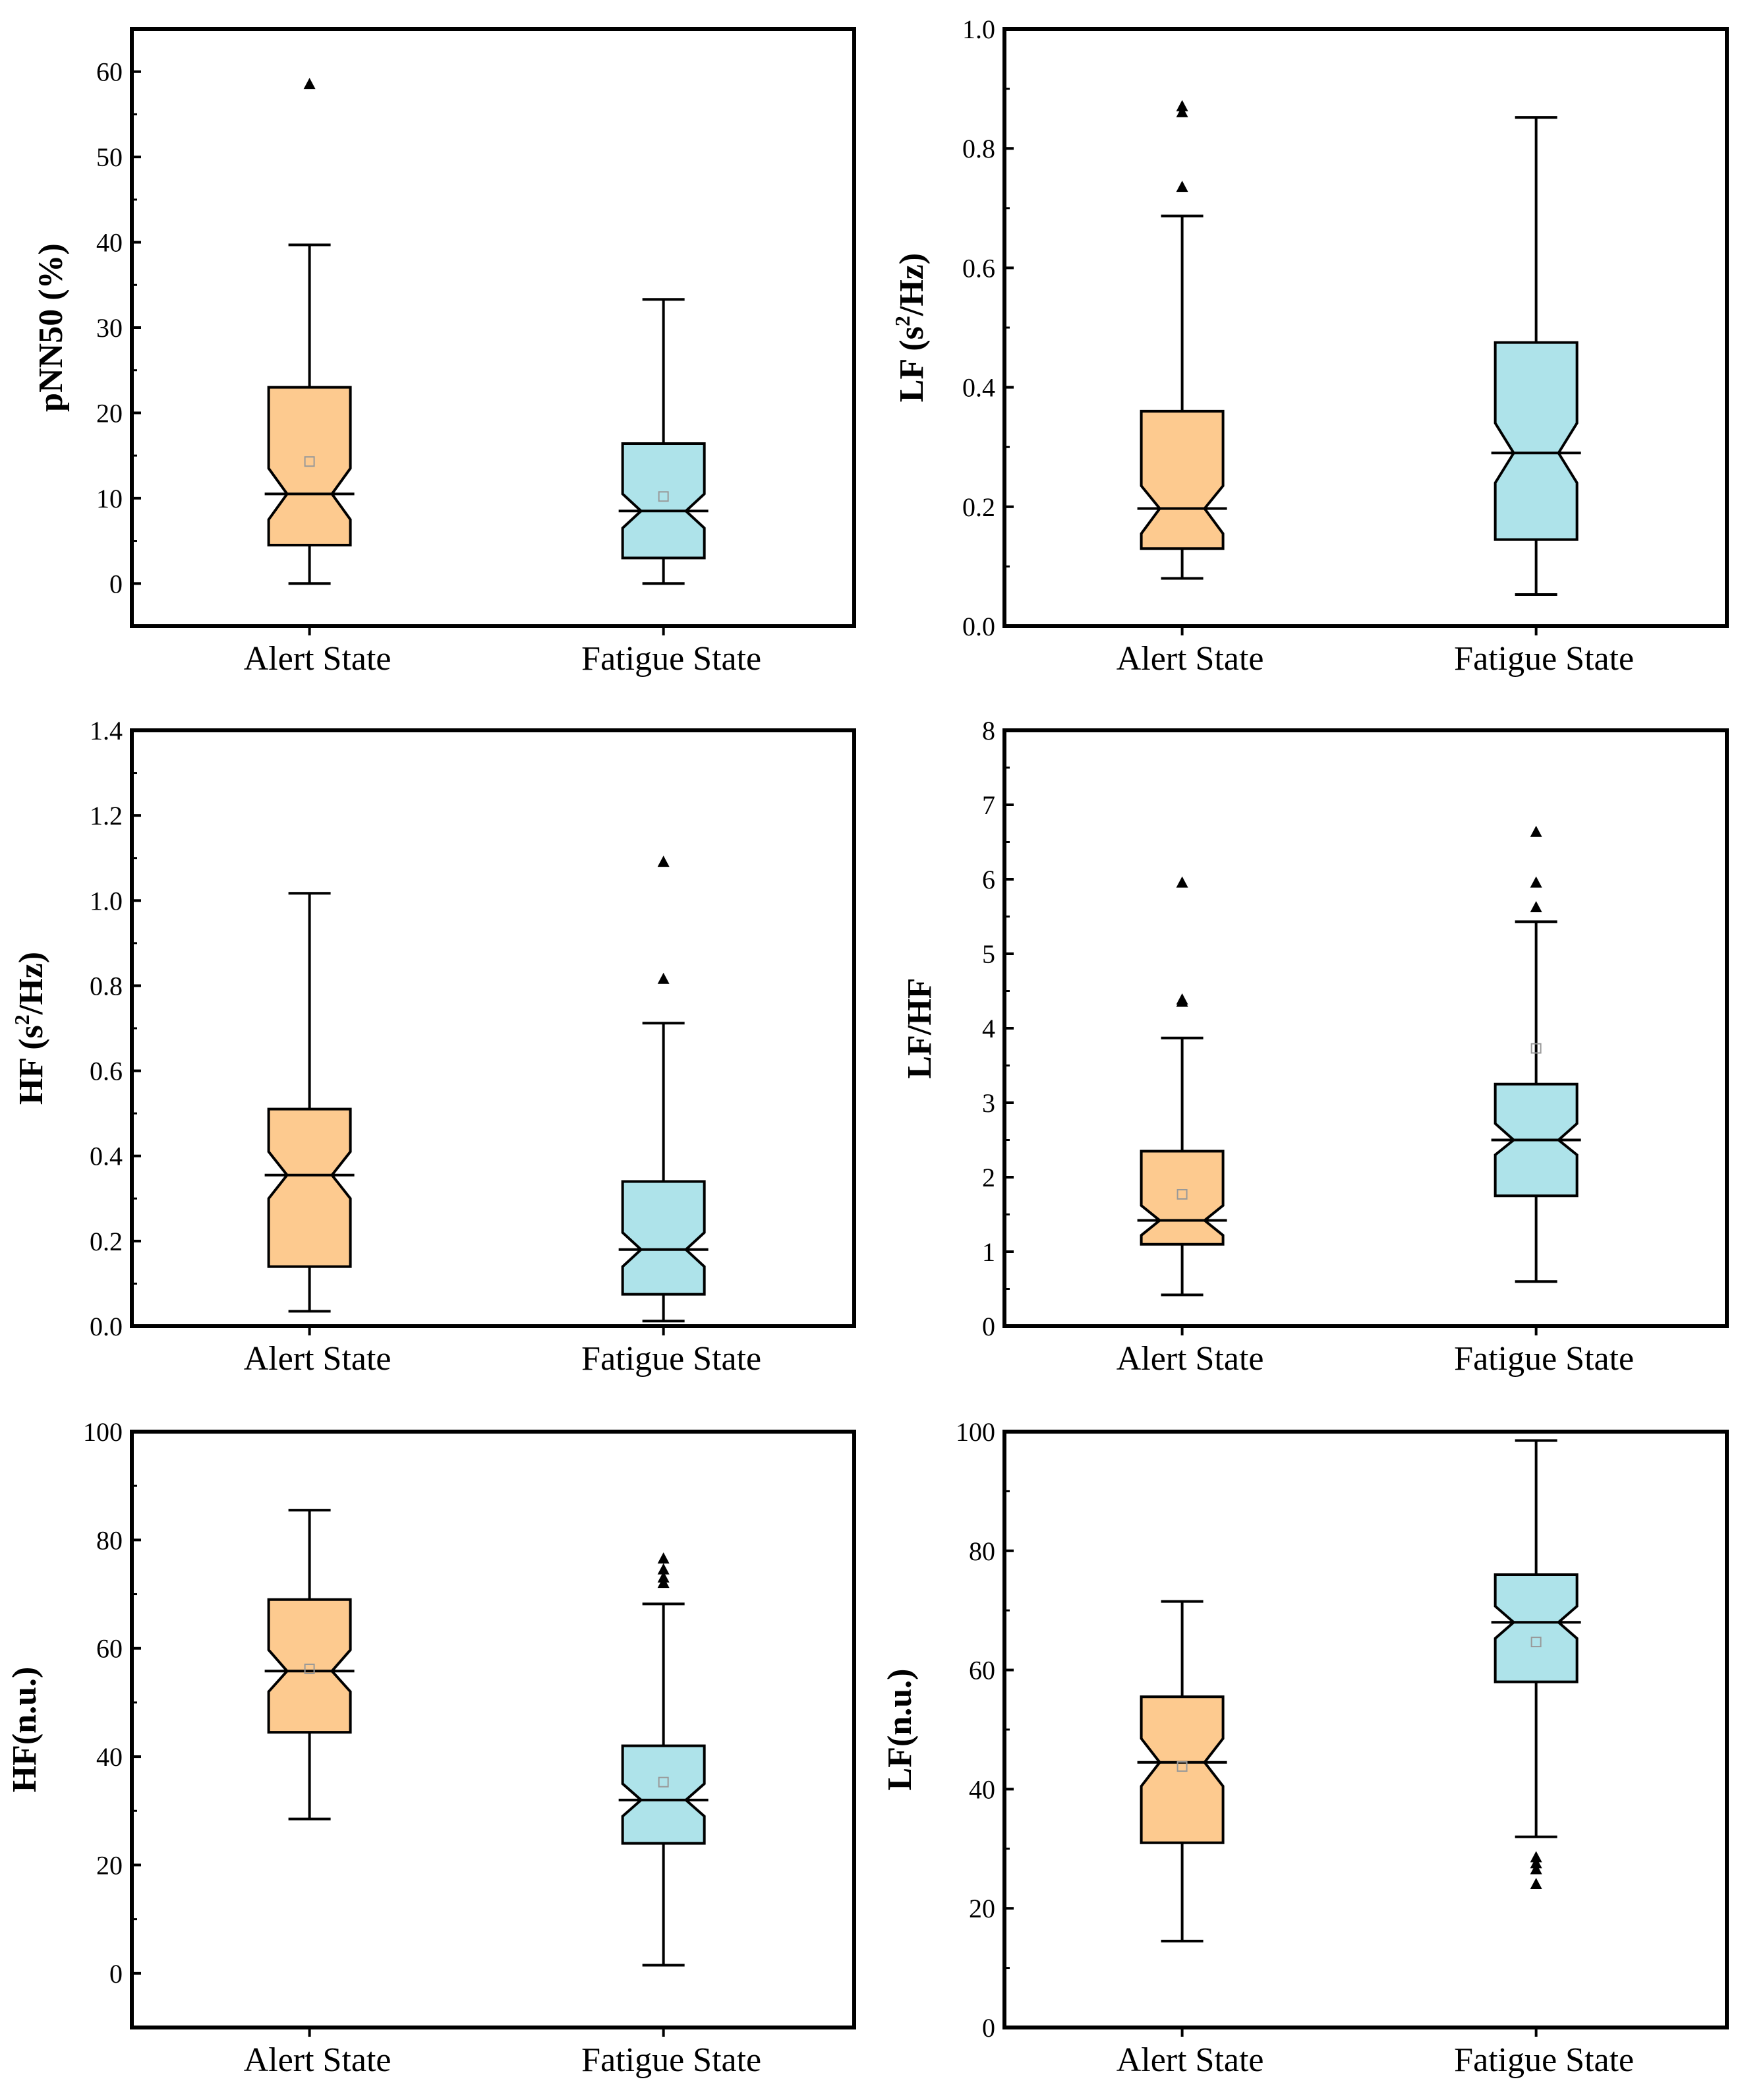 Image resolution: width=1740 pixels, height=2100 pixels. Describe the element at coordinates (25, 1730) in the screenshot. I see `y-axis-title: HF(n.u.)` at that location.